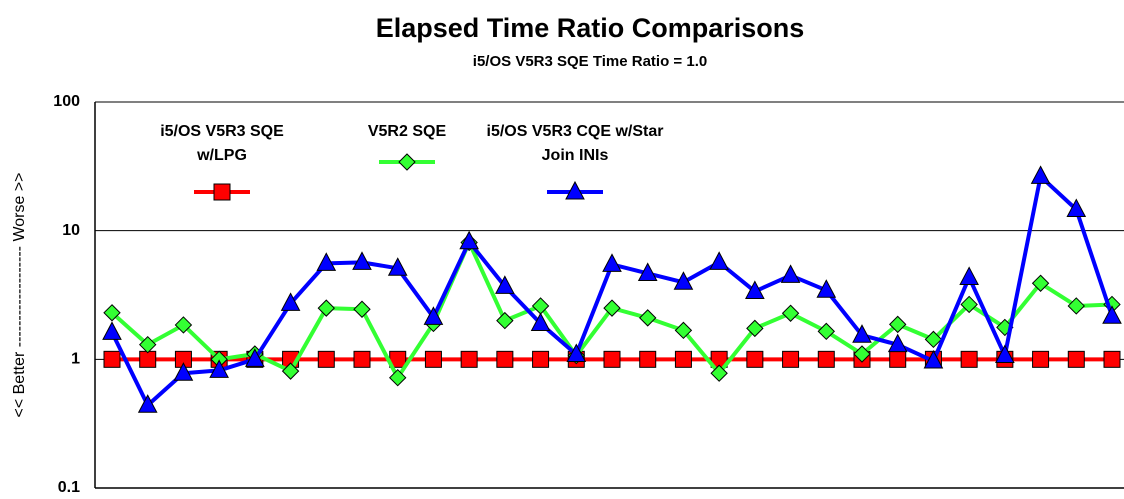 This screenshot has height=499, width=1124. What do you see at coordinates (71, 230) in the screenshot?
I see `y-tick-label: 10` at bounding box center [71, 230].